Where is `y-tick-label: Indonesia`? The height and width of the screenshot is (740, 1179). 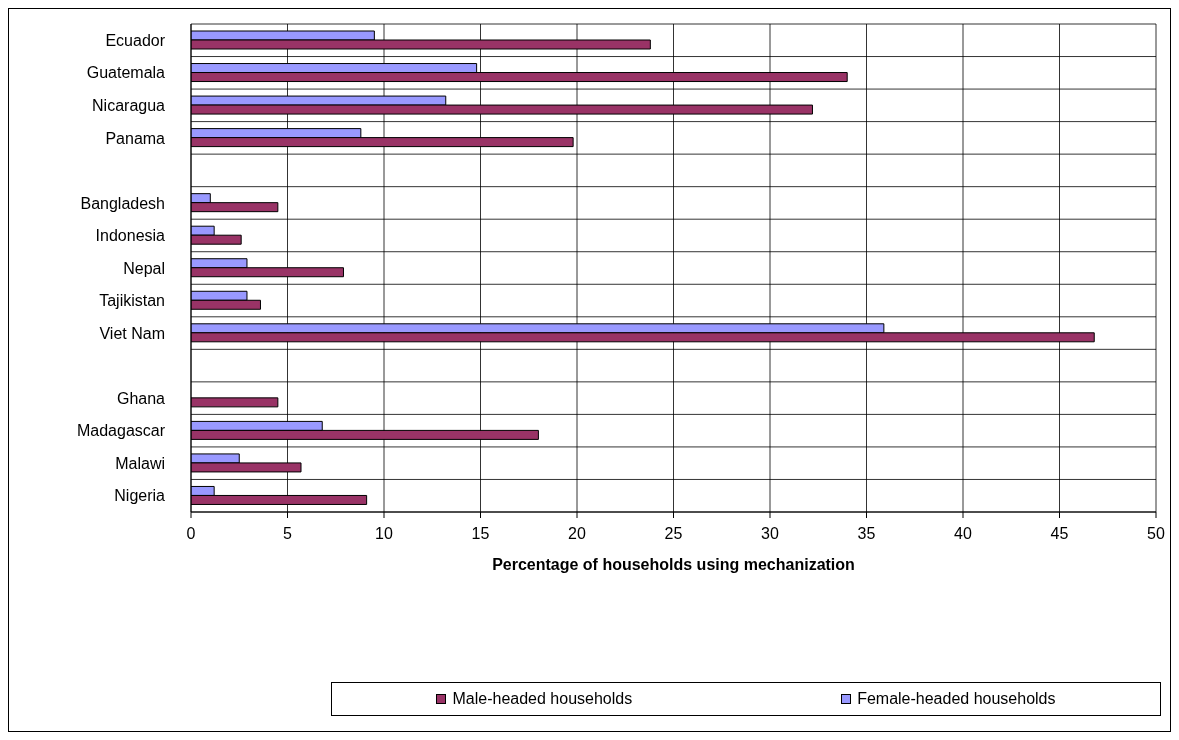 y-tick-label: Indonesia is located at coordinates (130, 236).